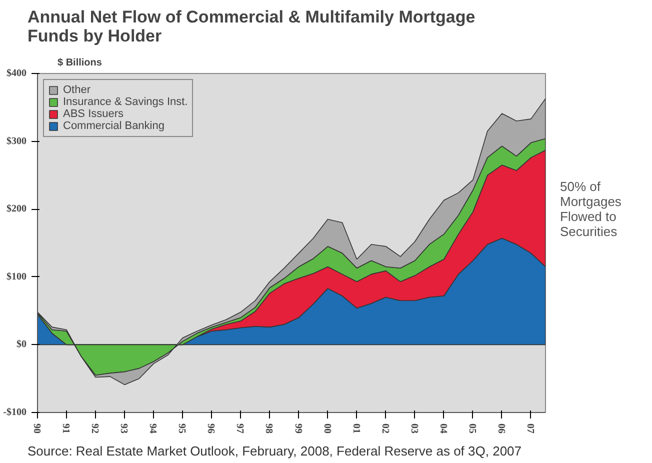  What do you see at coordinates (15, 412) in the screenshot?
I see `y-tick-label: -$100` at bounding box center [15, 412].